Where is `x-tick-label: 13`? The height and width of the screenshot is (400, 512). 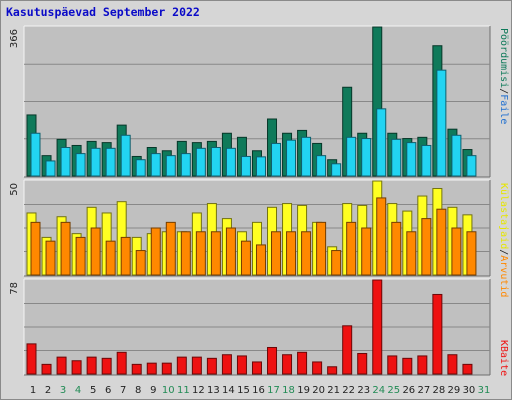
x-tick-label: 13 is located at coordinates (213, 390).